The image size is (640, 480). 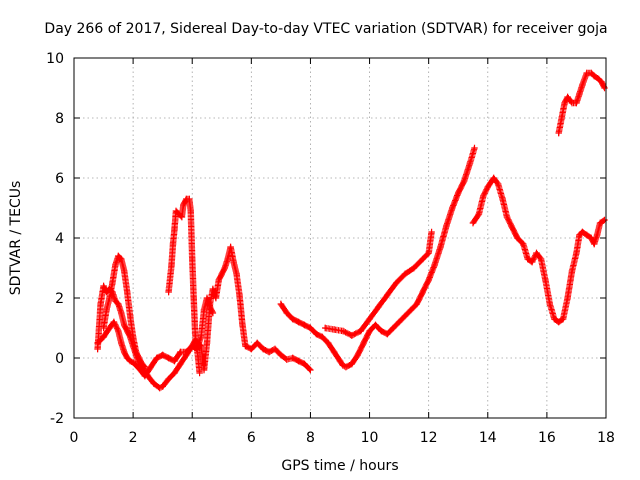 I want to click on series-sdtvar-track-g, so click(x=538, y=250).